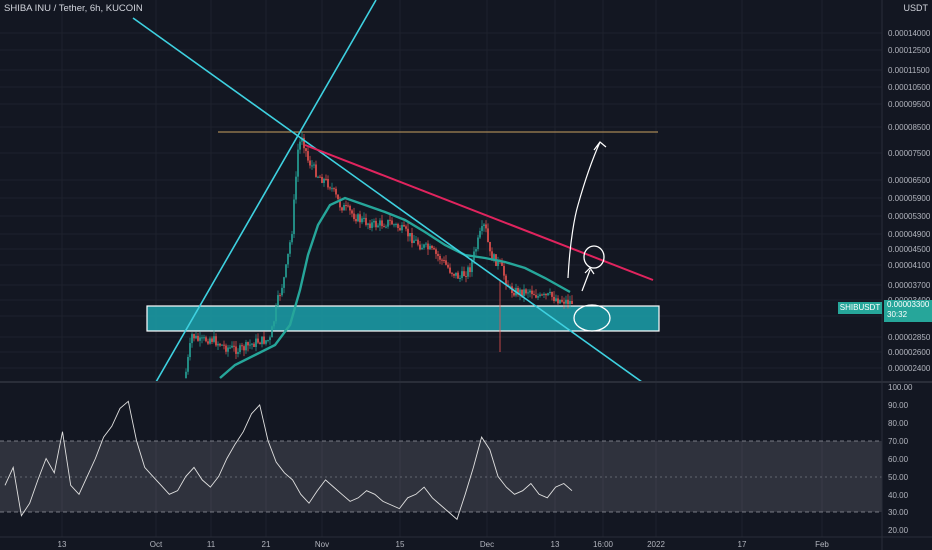 This screenshot has height=550, width=932. What do you see at coordinates (916, 8) in the screenshot?
I see `currency-selector-button: USDT` at bounding box center [916, 8].